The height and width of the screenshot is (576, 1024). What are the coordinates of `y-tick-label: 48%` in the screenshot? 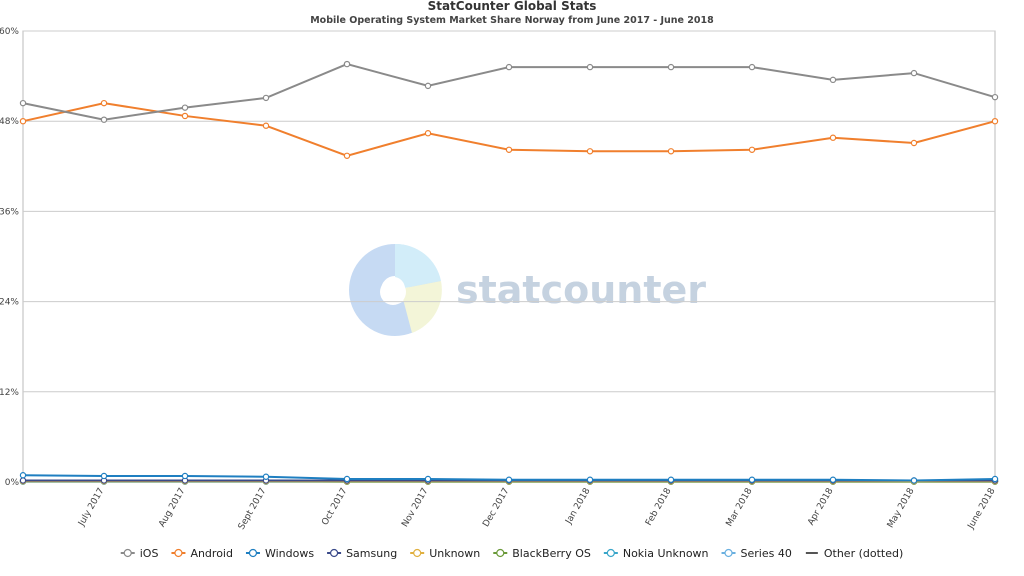 It's located at (9, 122).